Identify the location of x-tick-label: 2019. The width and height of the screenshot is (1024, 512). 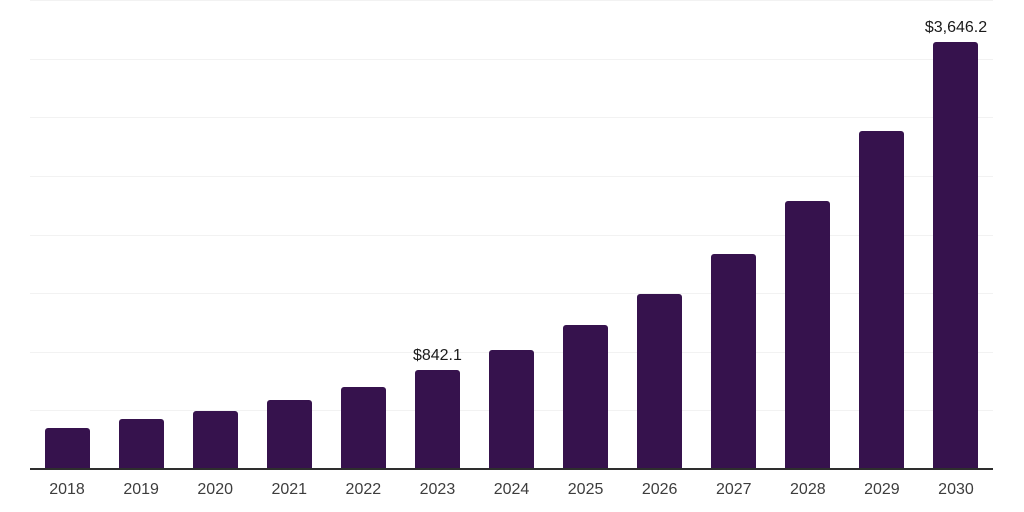
(141, 489).